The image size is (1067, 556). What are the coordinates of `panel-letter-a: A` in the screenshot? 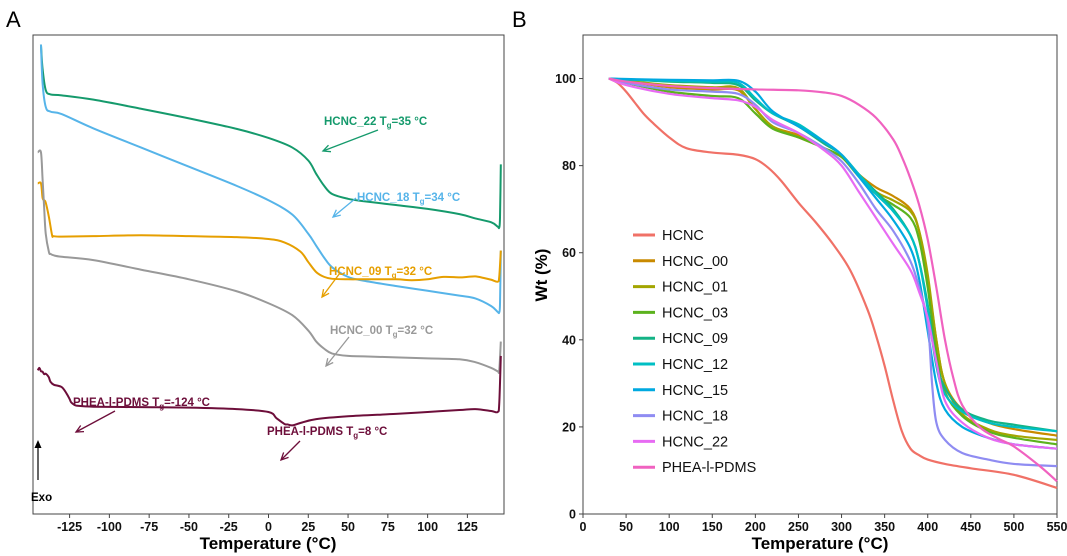 It's located at (13, 19).